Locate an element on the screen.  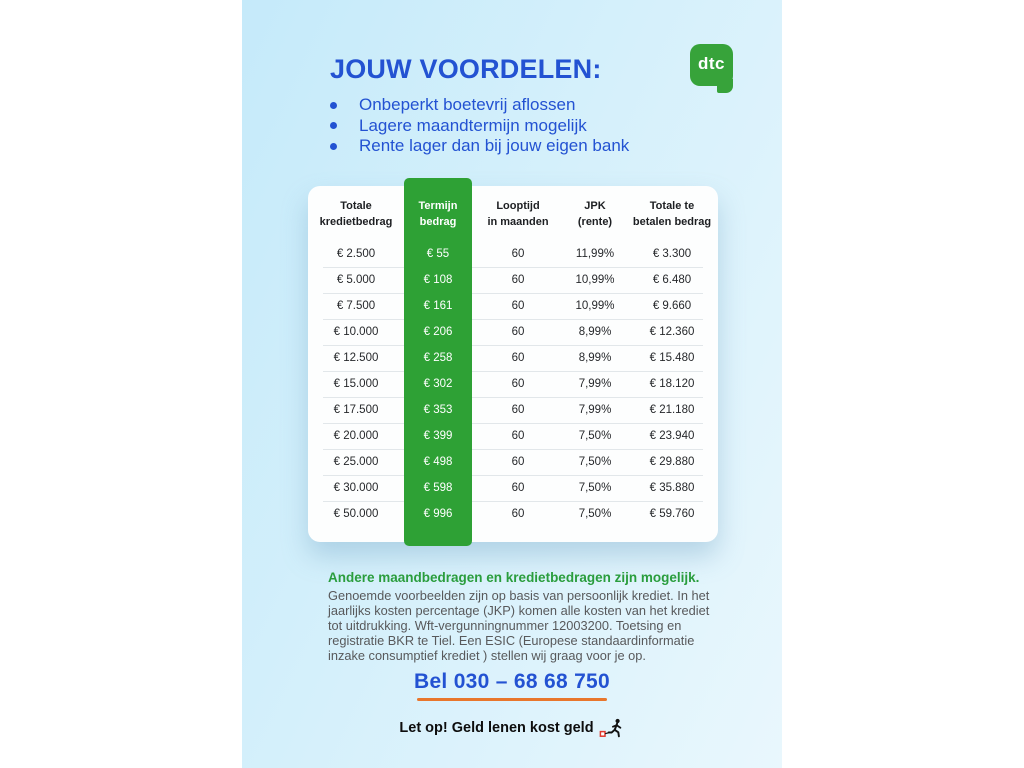
table-row: € 25.000 € 498 60 7,50% € 29.880 is located at coordinates (513, 462).